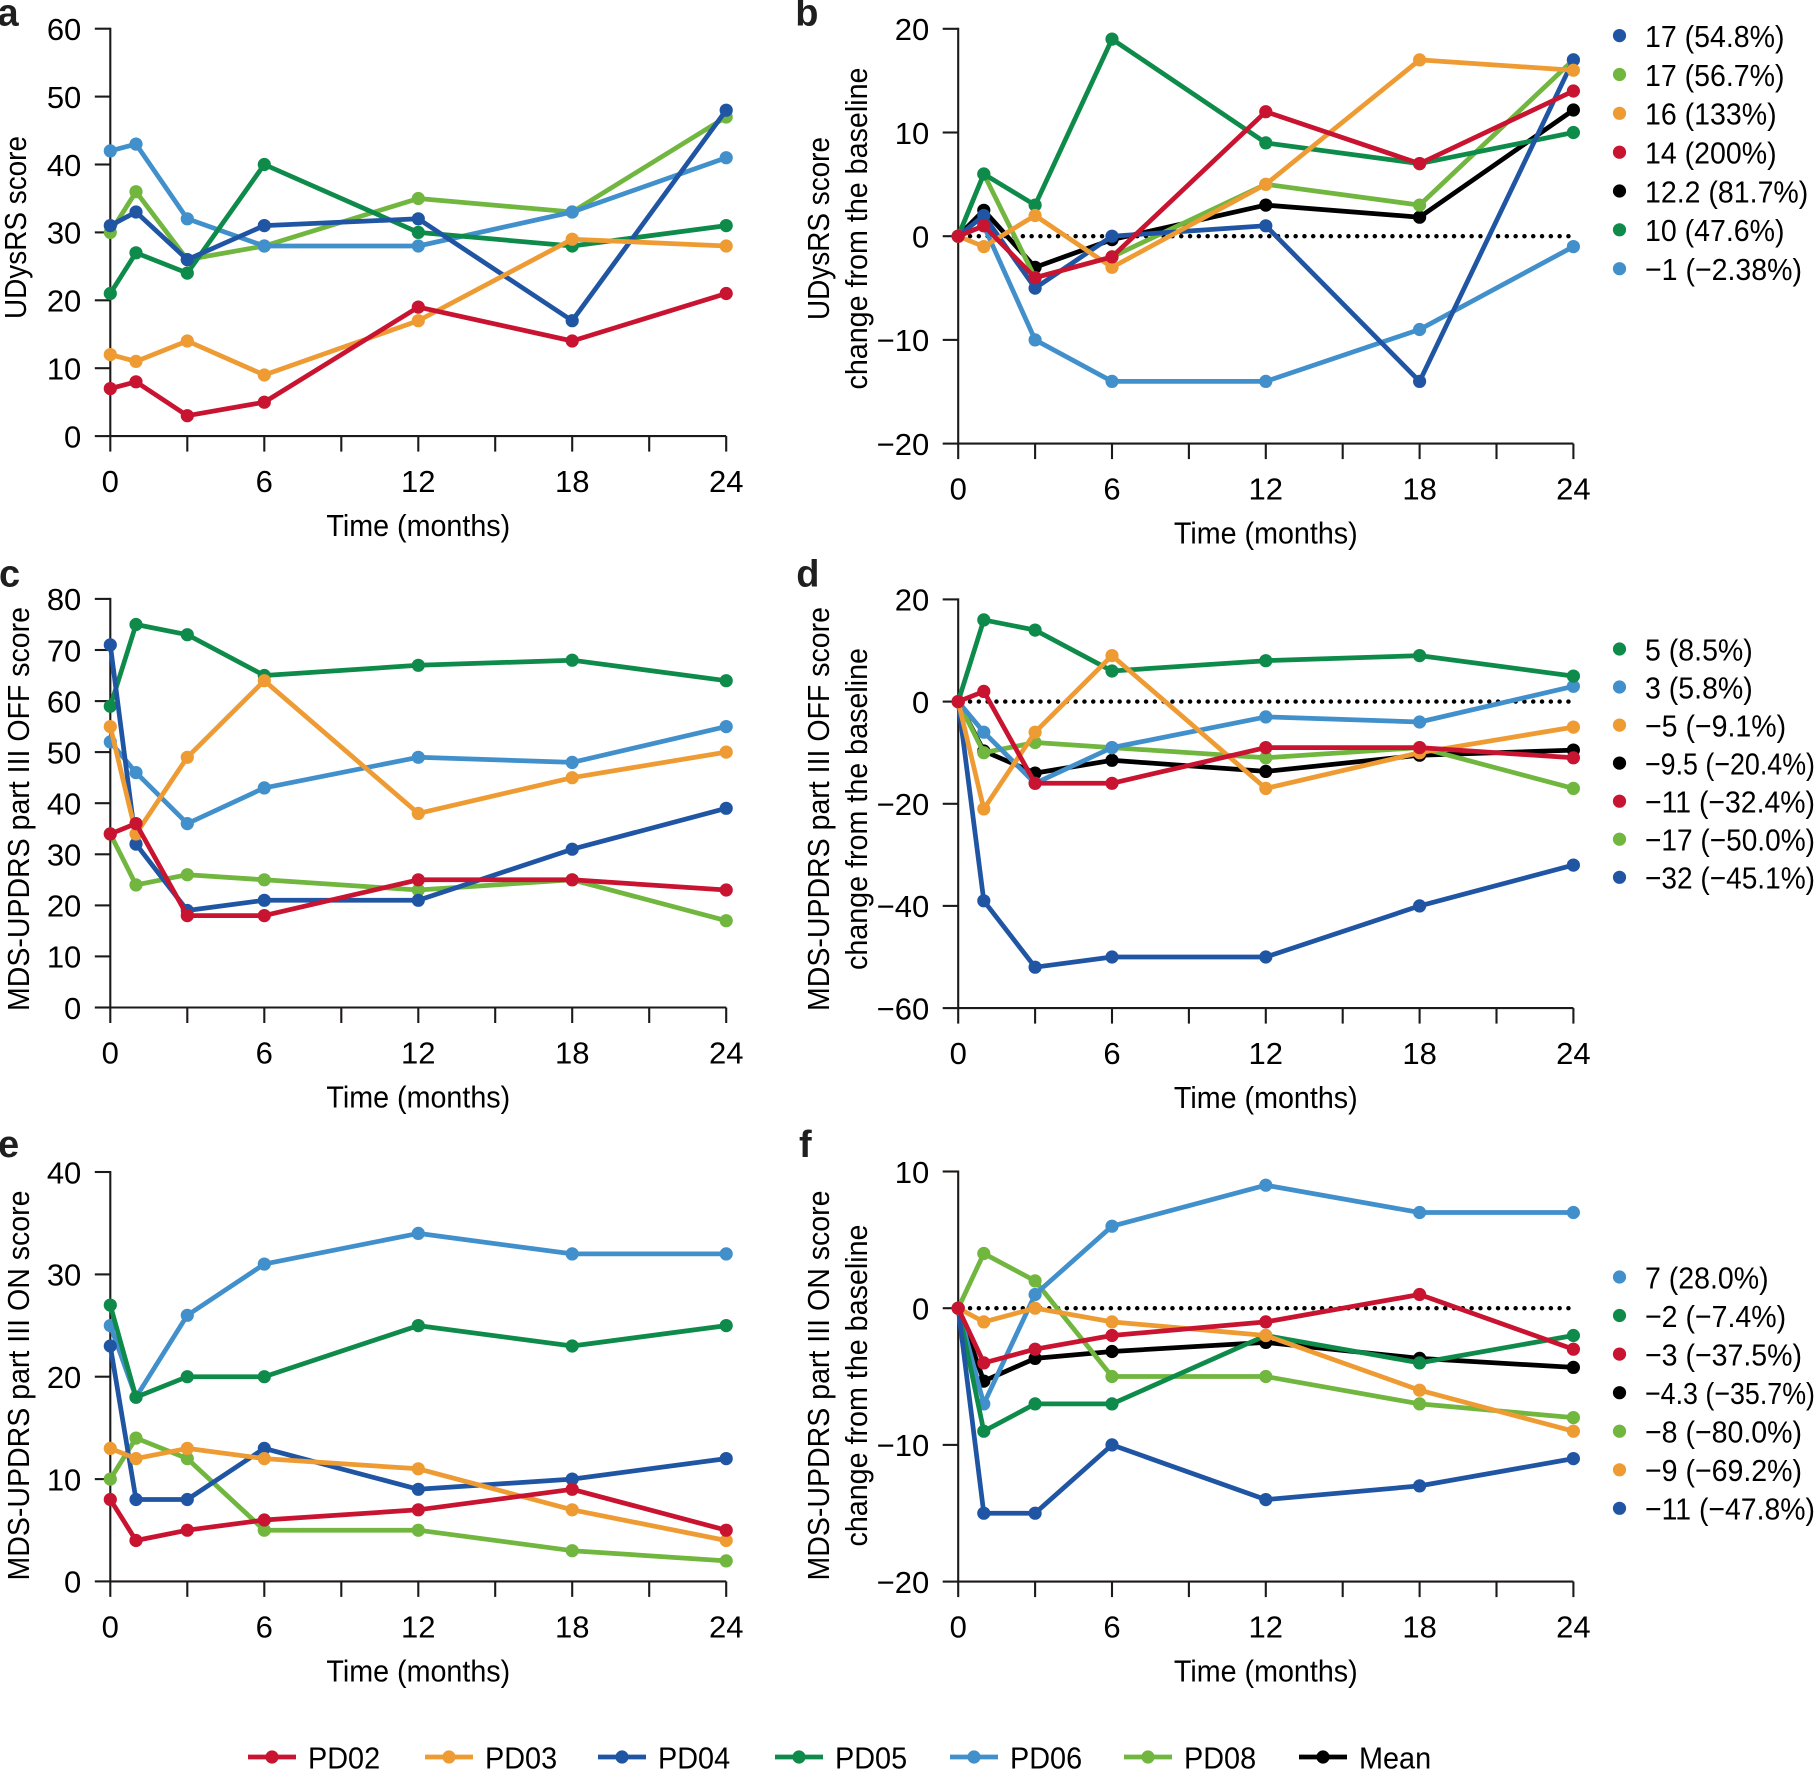 This screenshot has width=1817, height=1776. Describe the element at coordinates (1730, 878) in the screenshot. I see `svg-text: −32 (−45.1%)` at that location.